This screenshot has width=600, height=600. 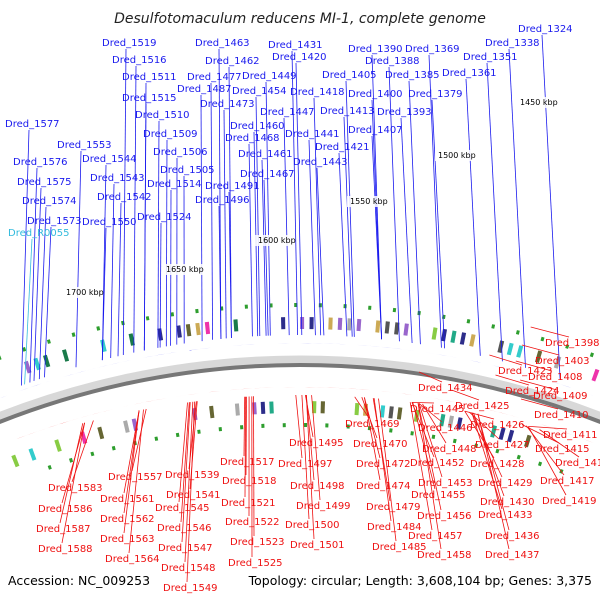 I want to click on gene-label: Dred_1398, so click(x=572, y=343).